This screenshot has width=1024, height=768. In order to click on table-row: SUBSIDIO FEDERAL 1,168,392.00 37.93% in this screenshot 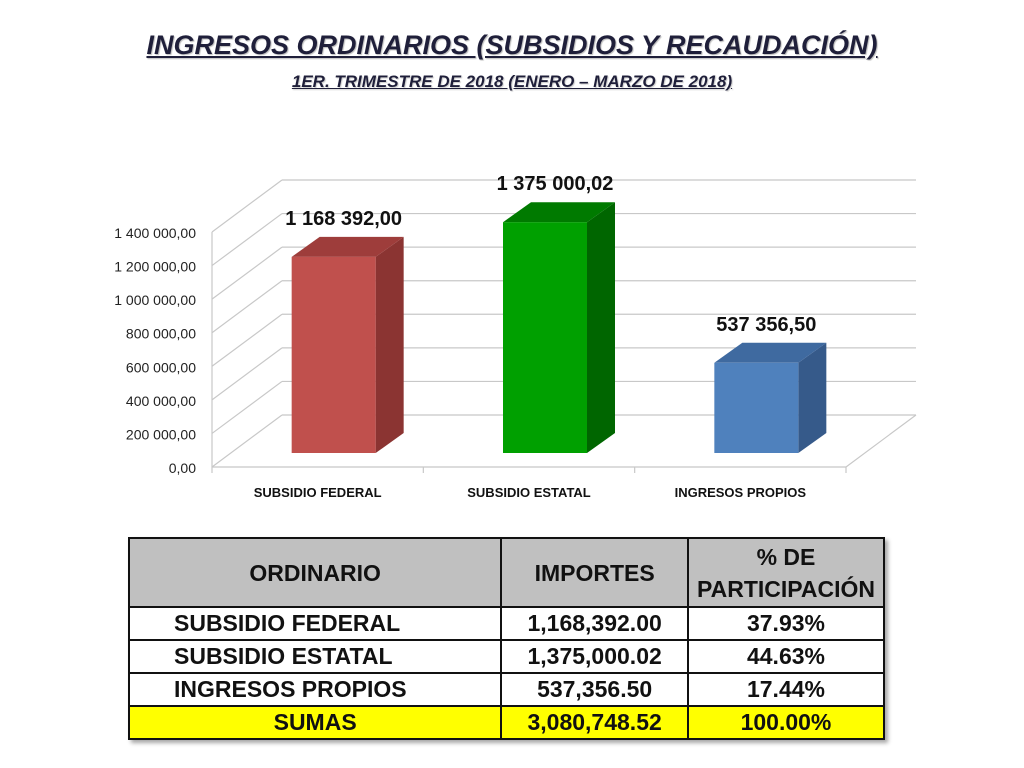, I will do `click(506, 623)`.